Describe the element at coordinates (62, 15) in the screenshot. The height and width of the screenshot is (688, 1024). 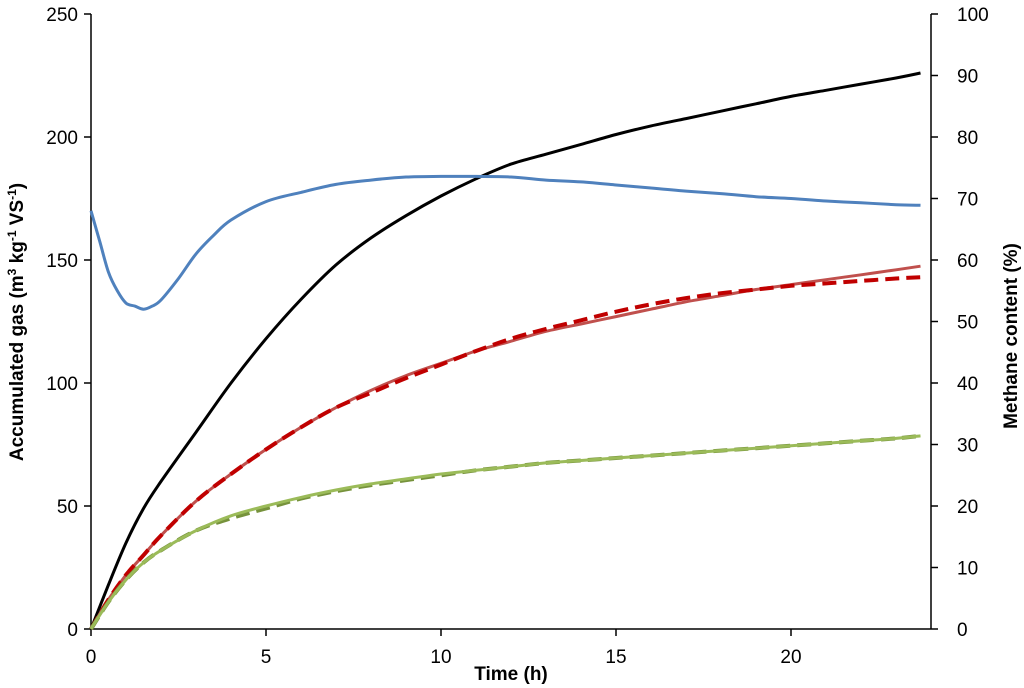
I see `y-tick-label: 250` at that location.